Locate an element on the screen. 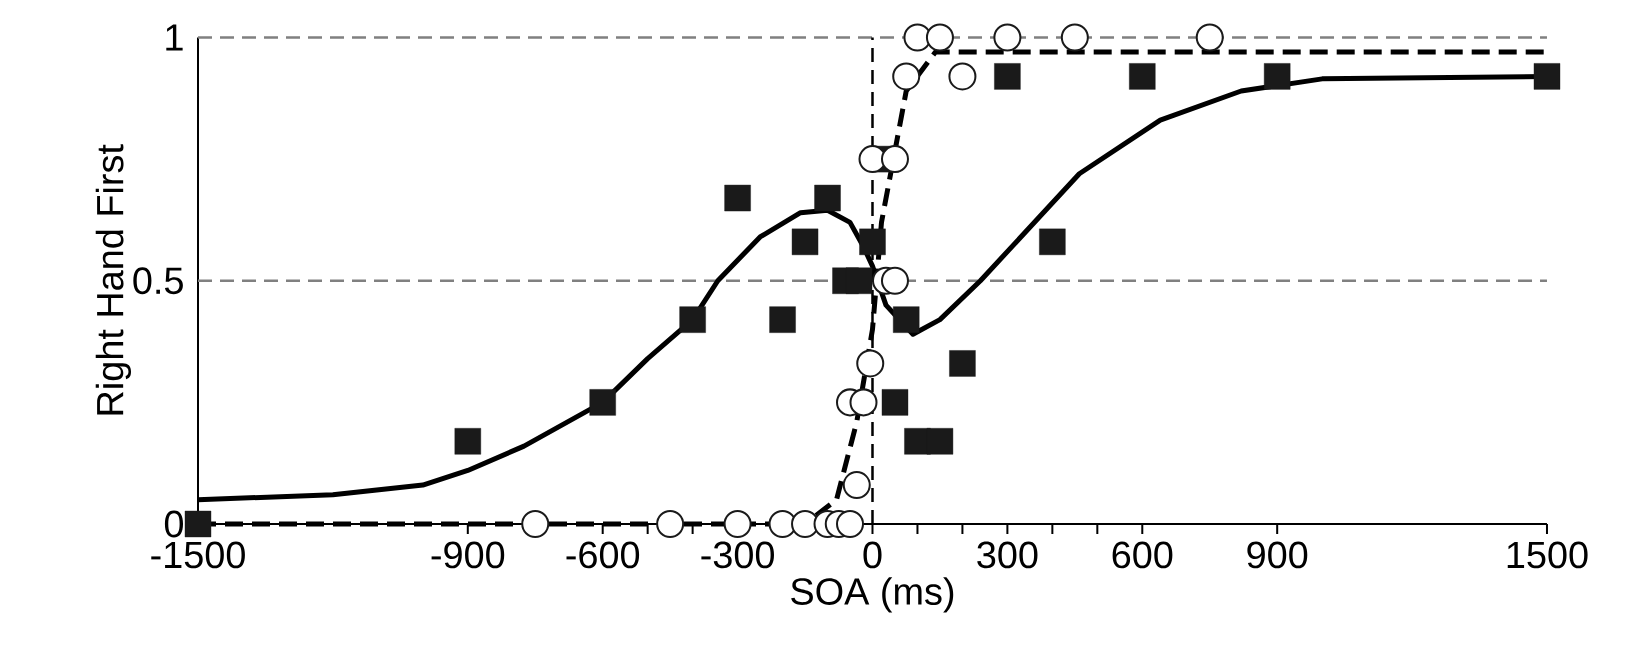  x-tick-label: 600 is located at coordinates (1142, 555).